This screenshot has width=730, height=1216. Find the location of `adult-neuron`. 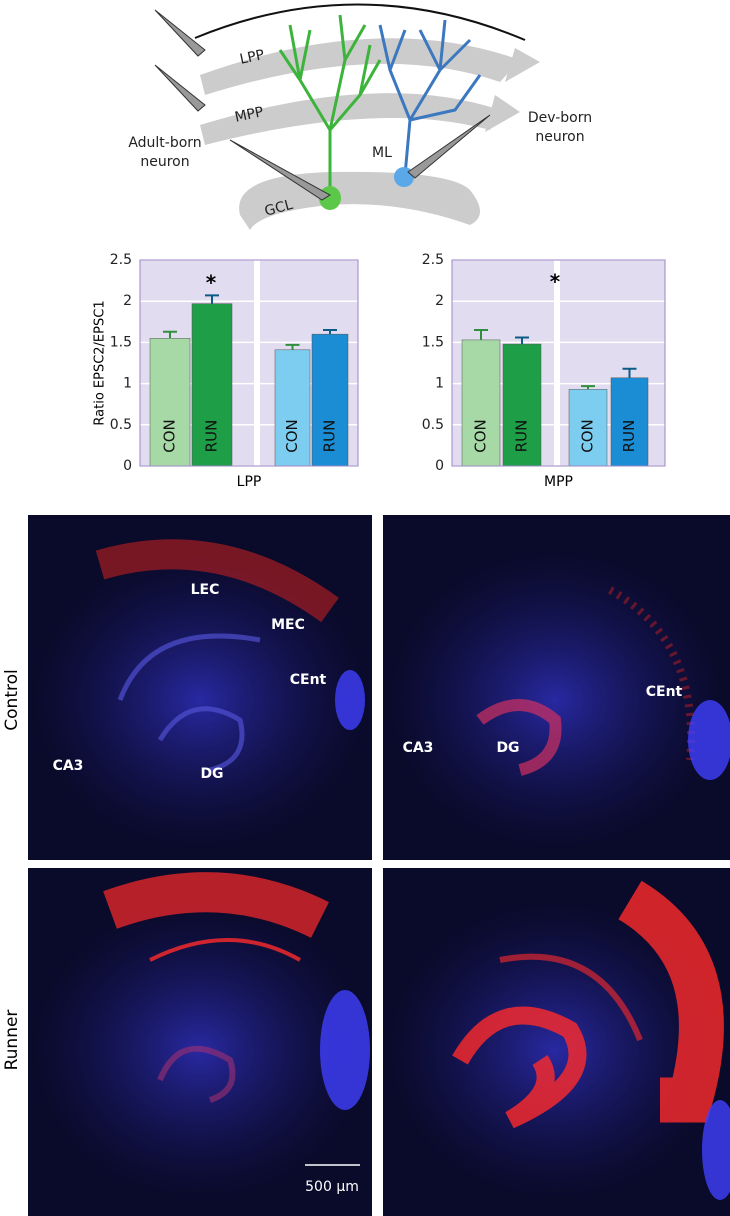

adult-neuron is located at coordinates (330, 104).